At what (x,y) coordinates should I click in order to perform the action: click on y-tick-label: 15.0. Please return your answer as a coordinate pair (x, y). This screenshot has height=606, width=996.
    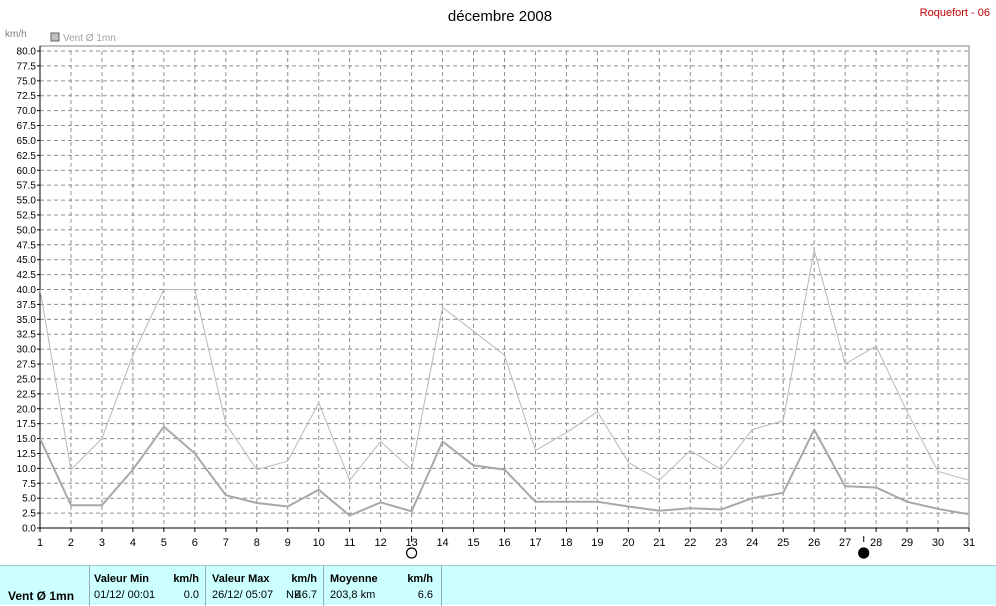
    Looking at the image, I should click on (27, 439).